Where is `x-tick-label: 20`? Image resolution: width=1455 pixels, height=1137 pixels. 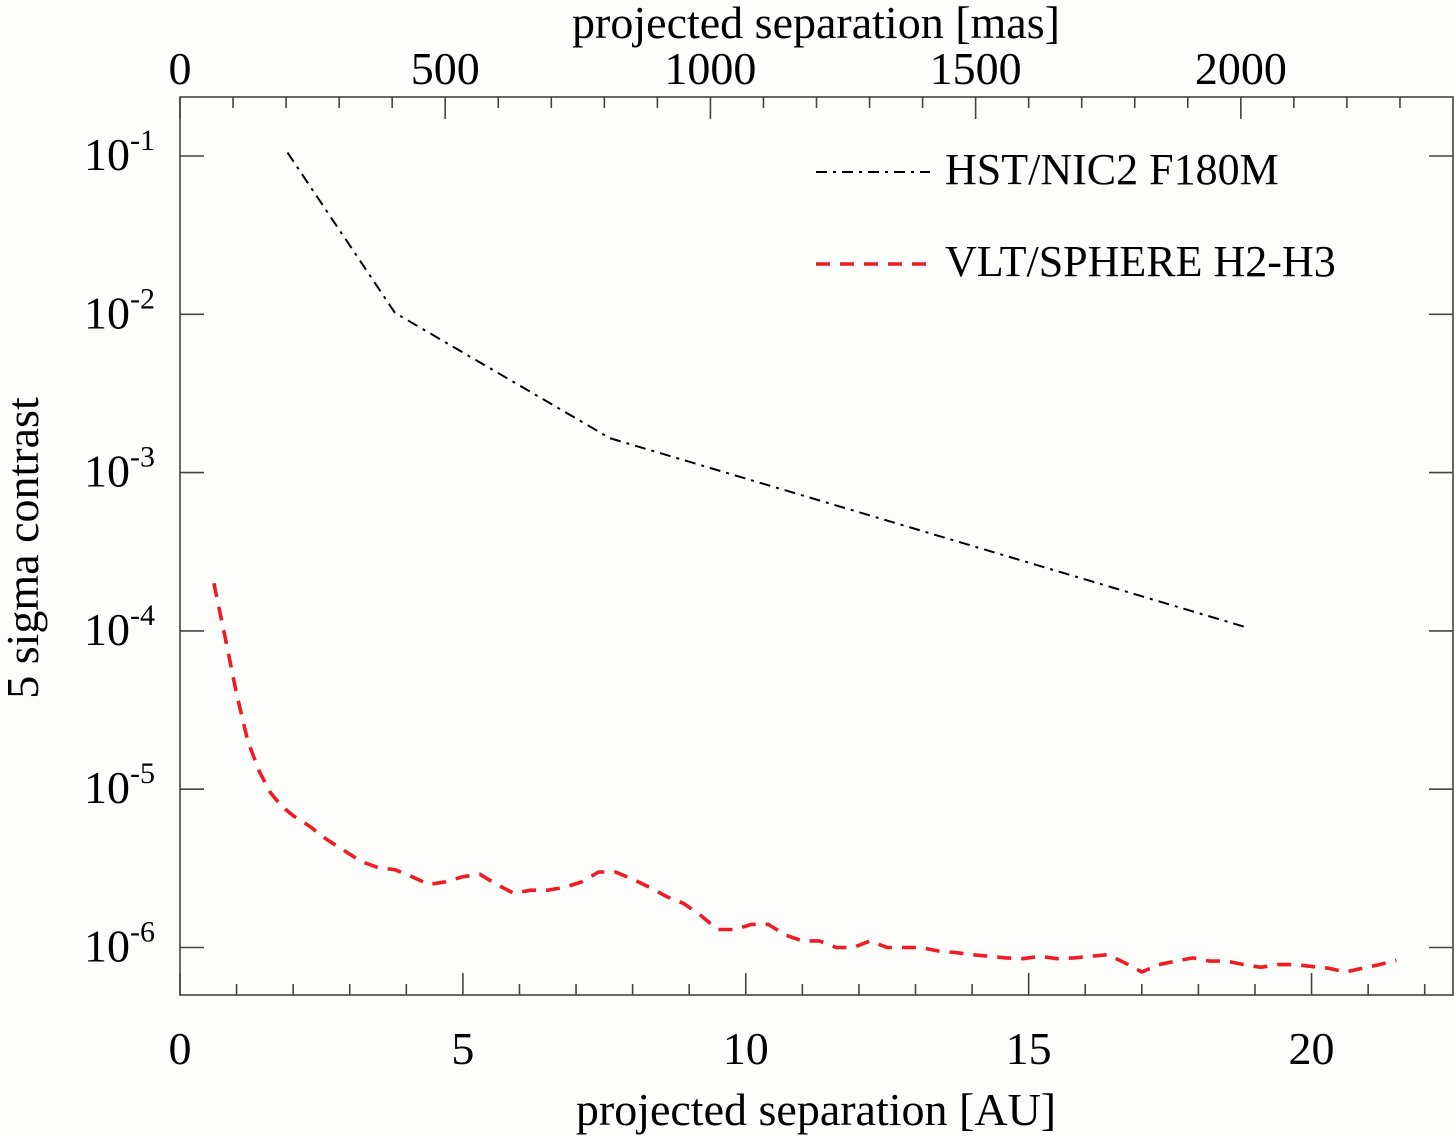
x-tick-label: 20 is located at coordinates (1312, 1048).